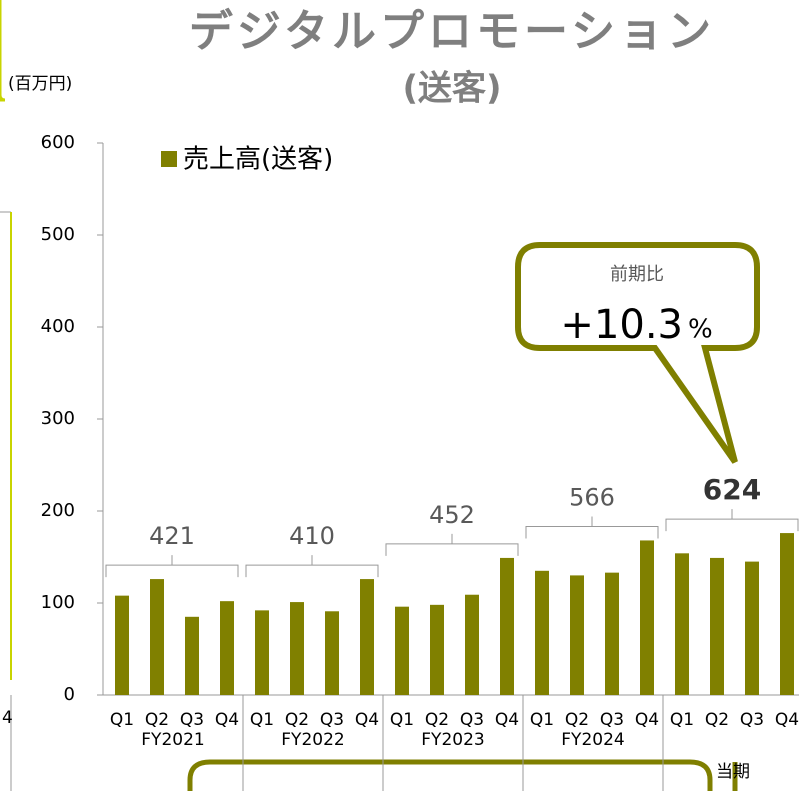 This screenshot has width=799, height=791. I want to click on callout-unit: %, so click(700, 330).